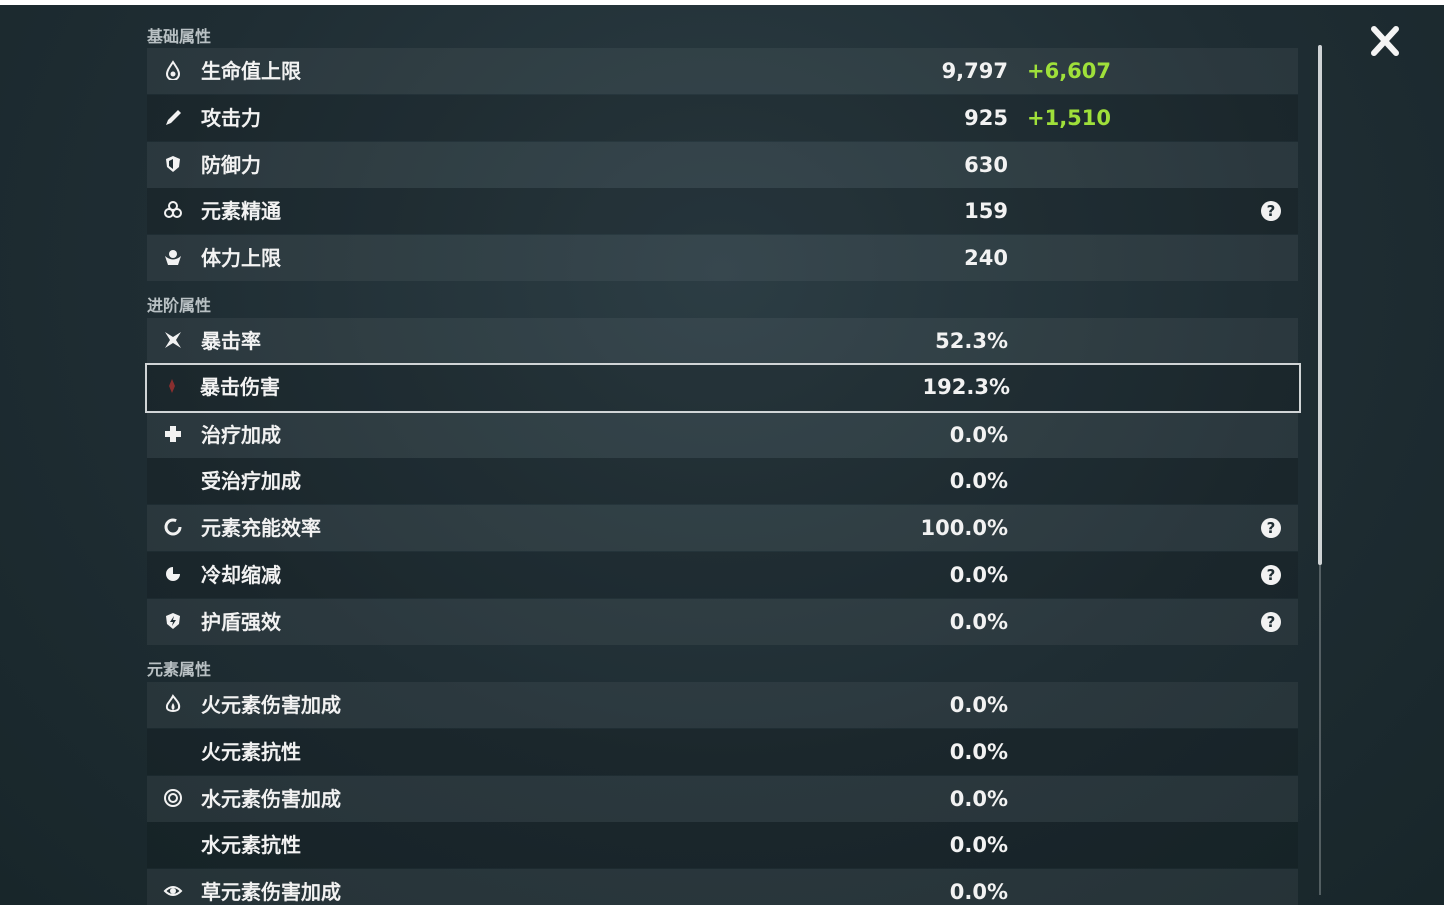 This screenshot has width=1444, height=905. Describe the element at coordinates (722, 845) in the screenshot. I see `attribute-row: 水元素抗性 0.0%` at that location.